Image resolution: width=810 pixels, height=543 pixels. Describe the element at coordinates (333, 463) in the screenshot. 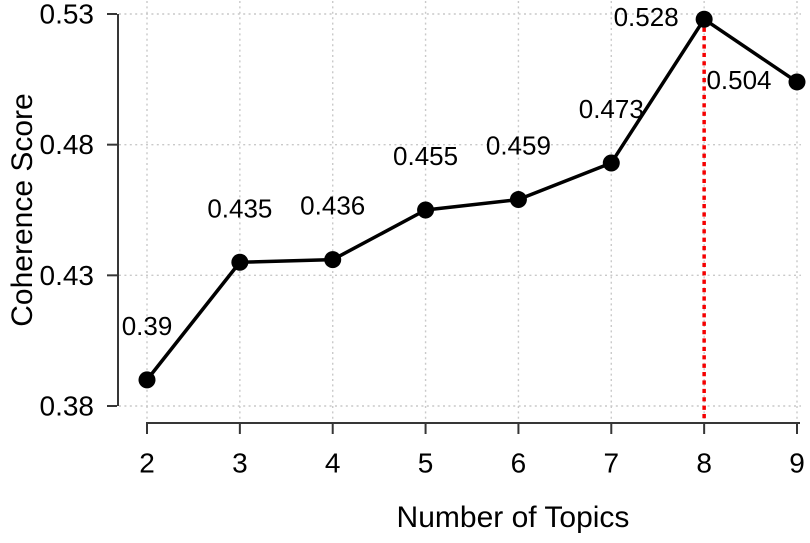

I see `x-tick-label: 4` at that location.